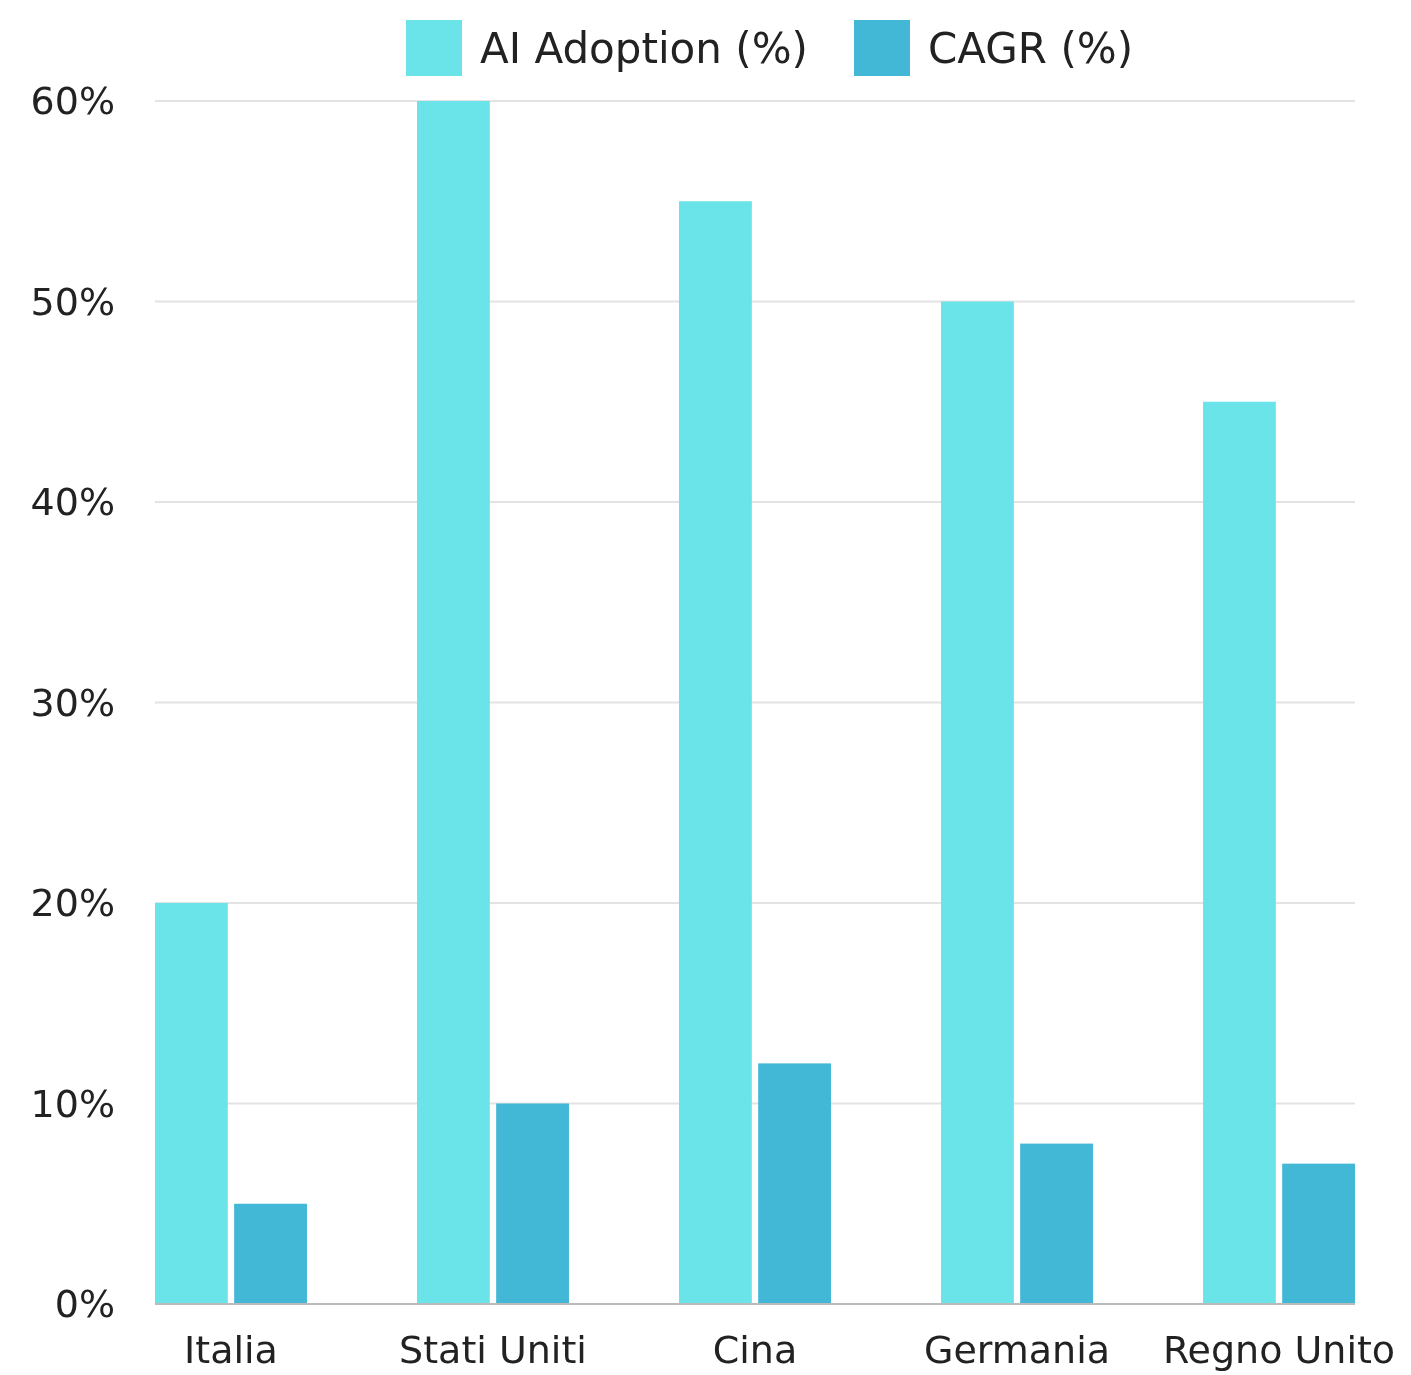  I want to click on x-tick-label: Stati Uniti, so click(493, 1350).